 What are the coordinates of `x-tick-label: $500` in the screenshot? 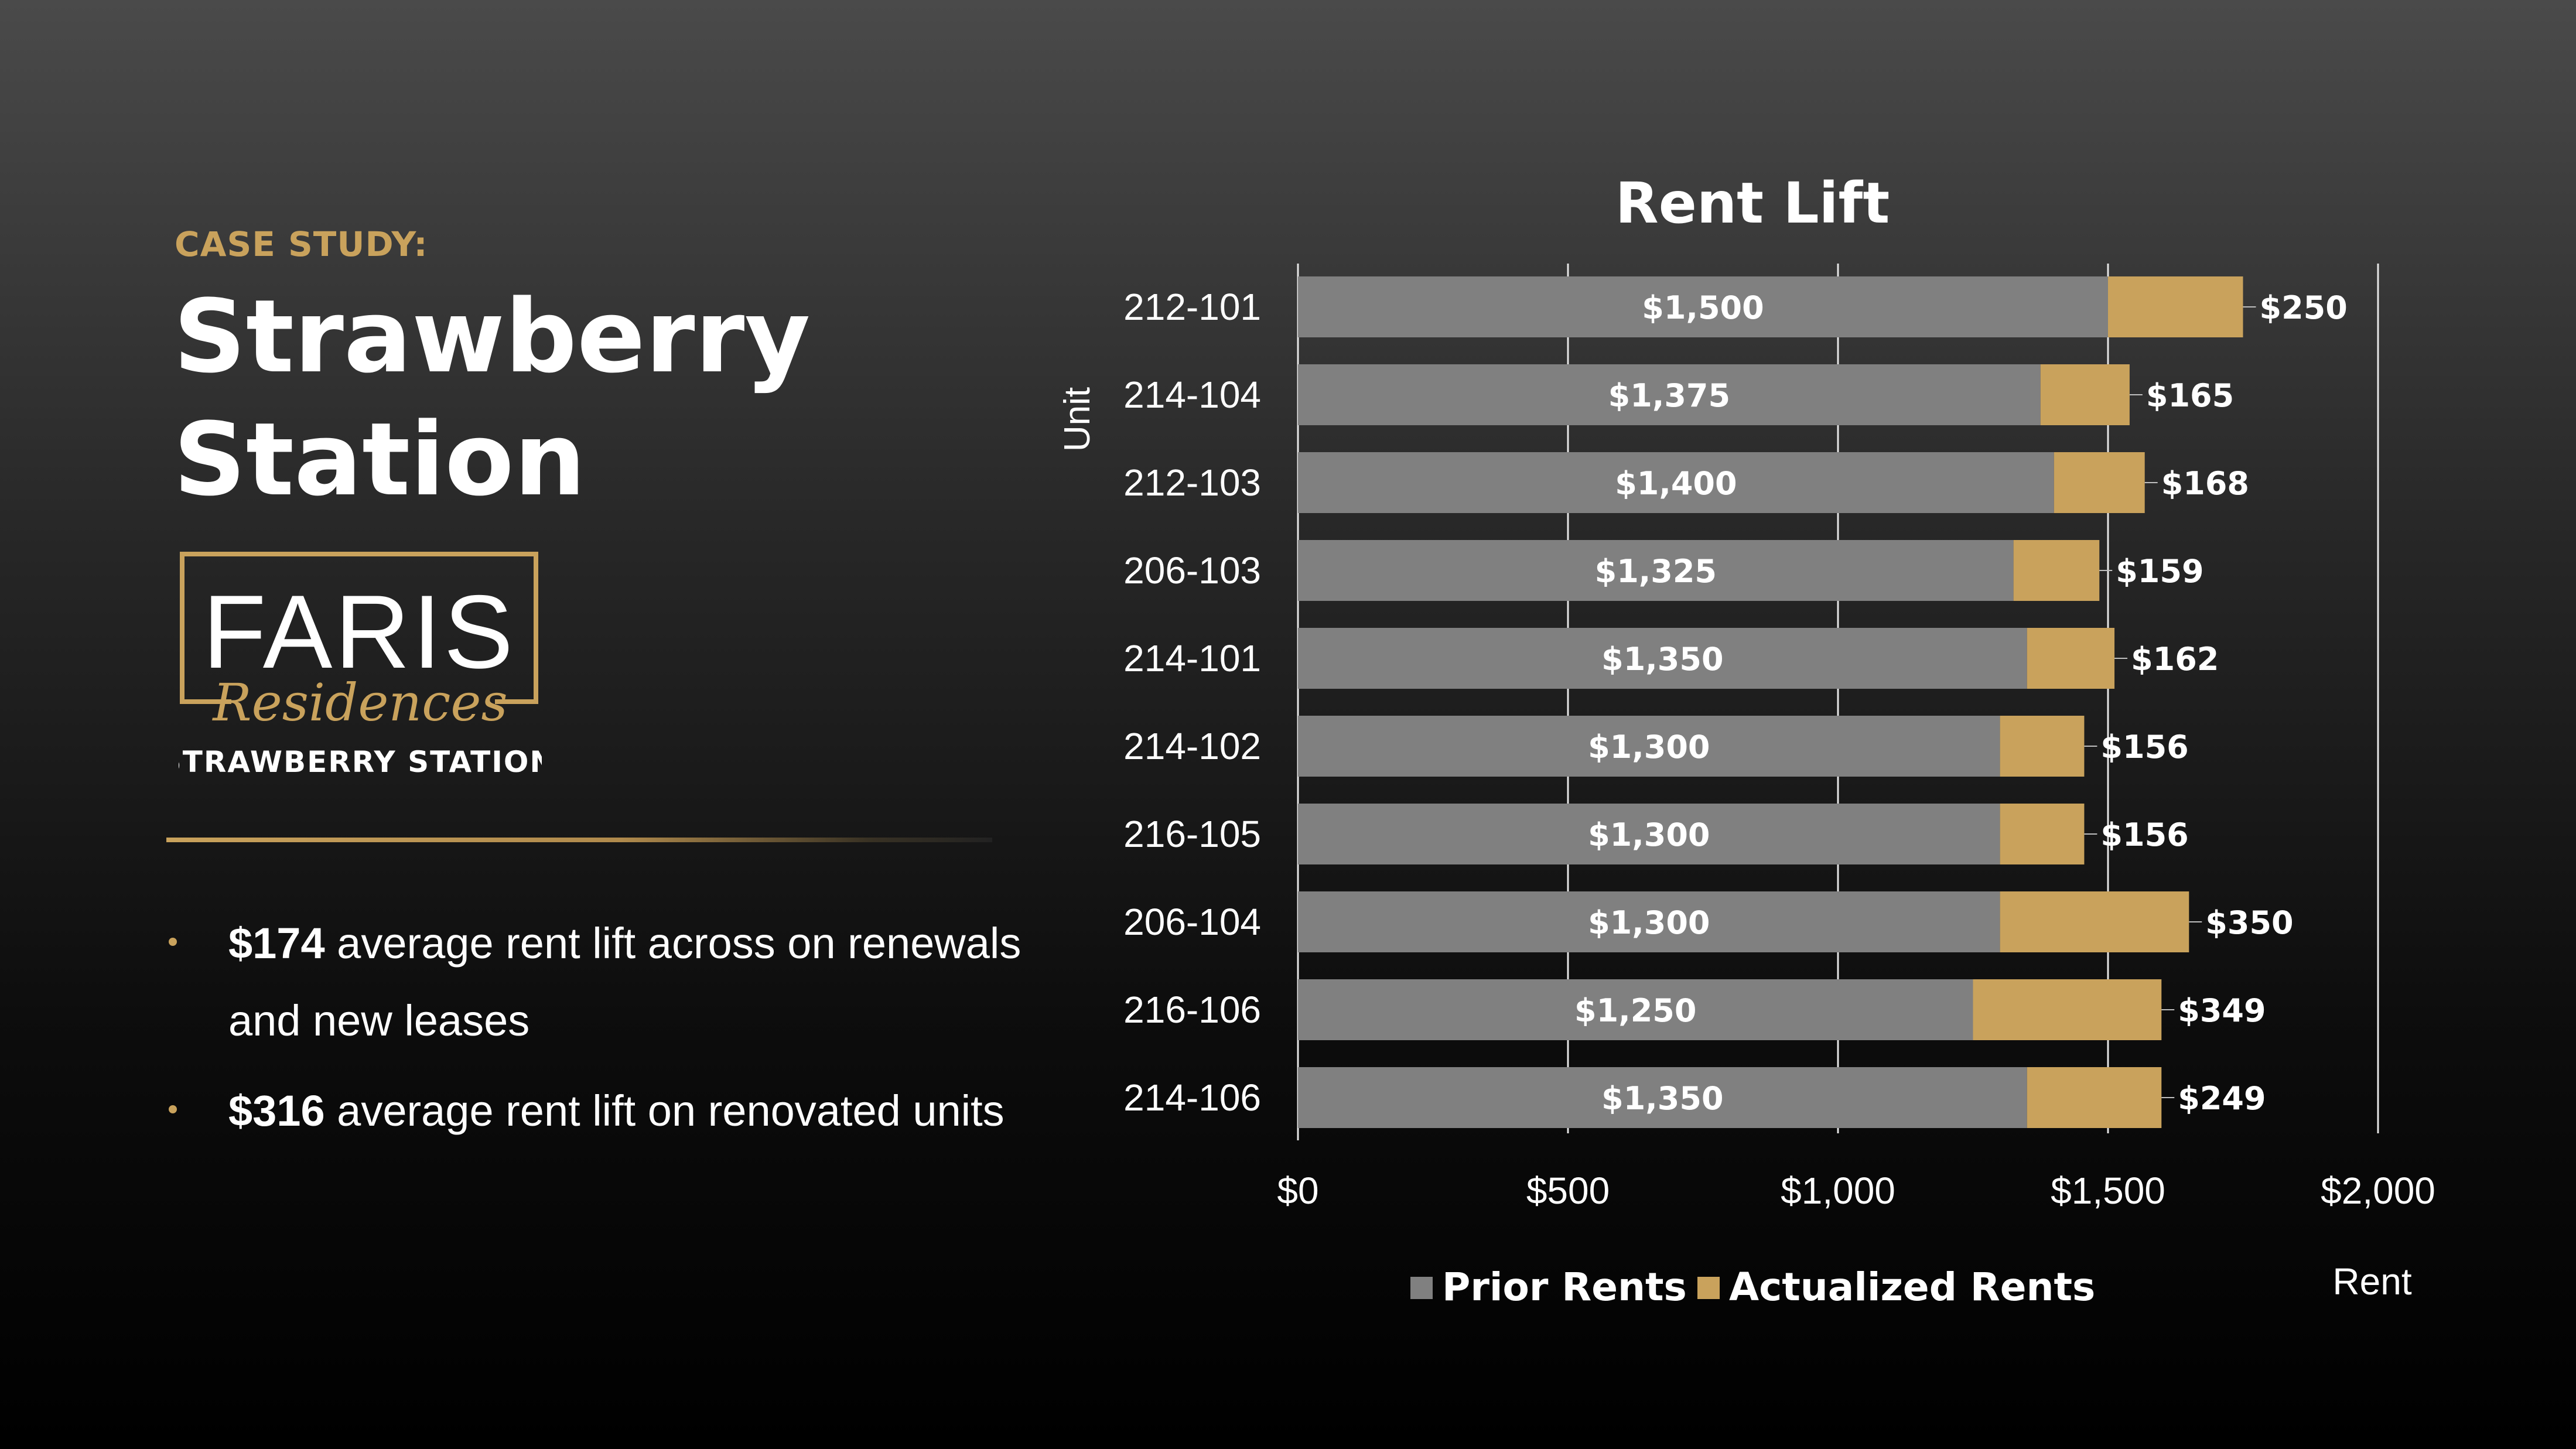 It's located at (1568, 1191).